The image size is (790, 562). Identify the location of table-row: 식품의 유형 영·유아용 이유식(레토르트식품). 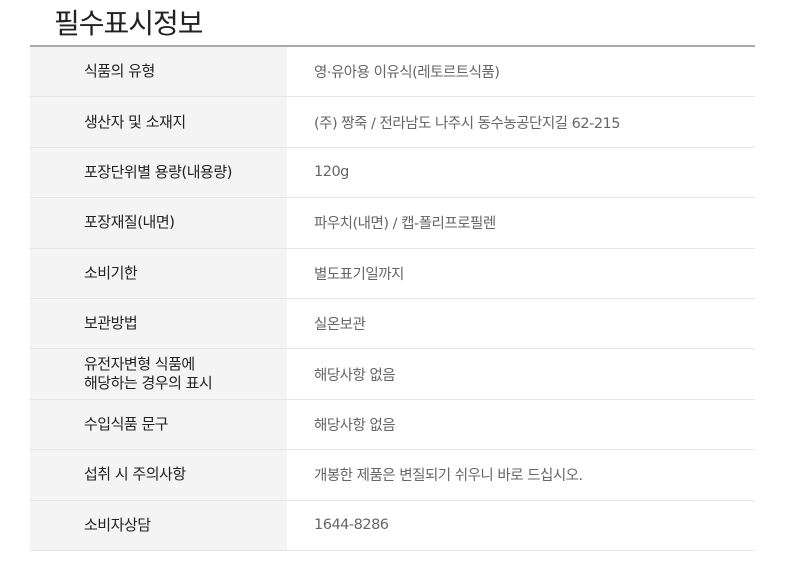
(392, 72).